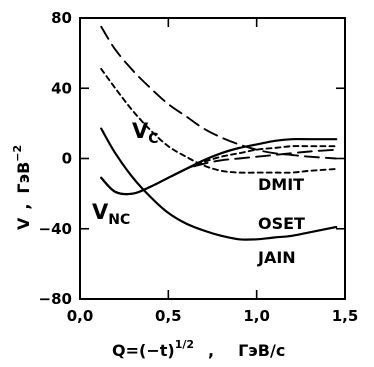  I want to click on y-tick-label: 40, so click(61, 88).